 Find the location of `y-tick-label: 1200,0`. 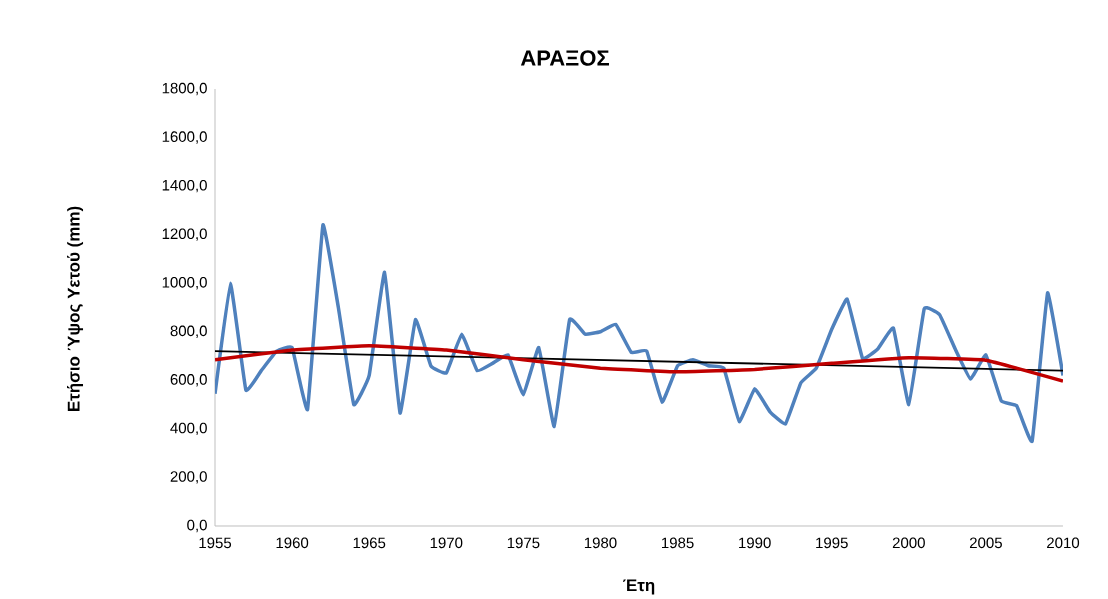

y-tick-label: 1200,0 is located at coordinates (184, 234).